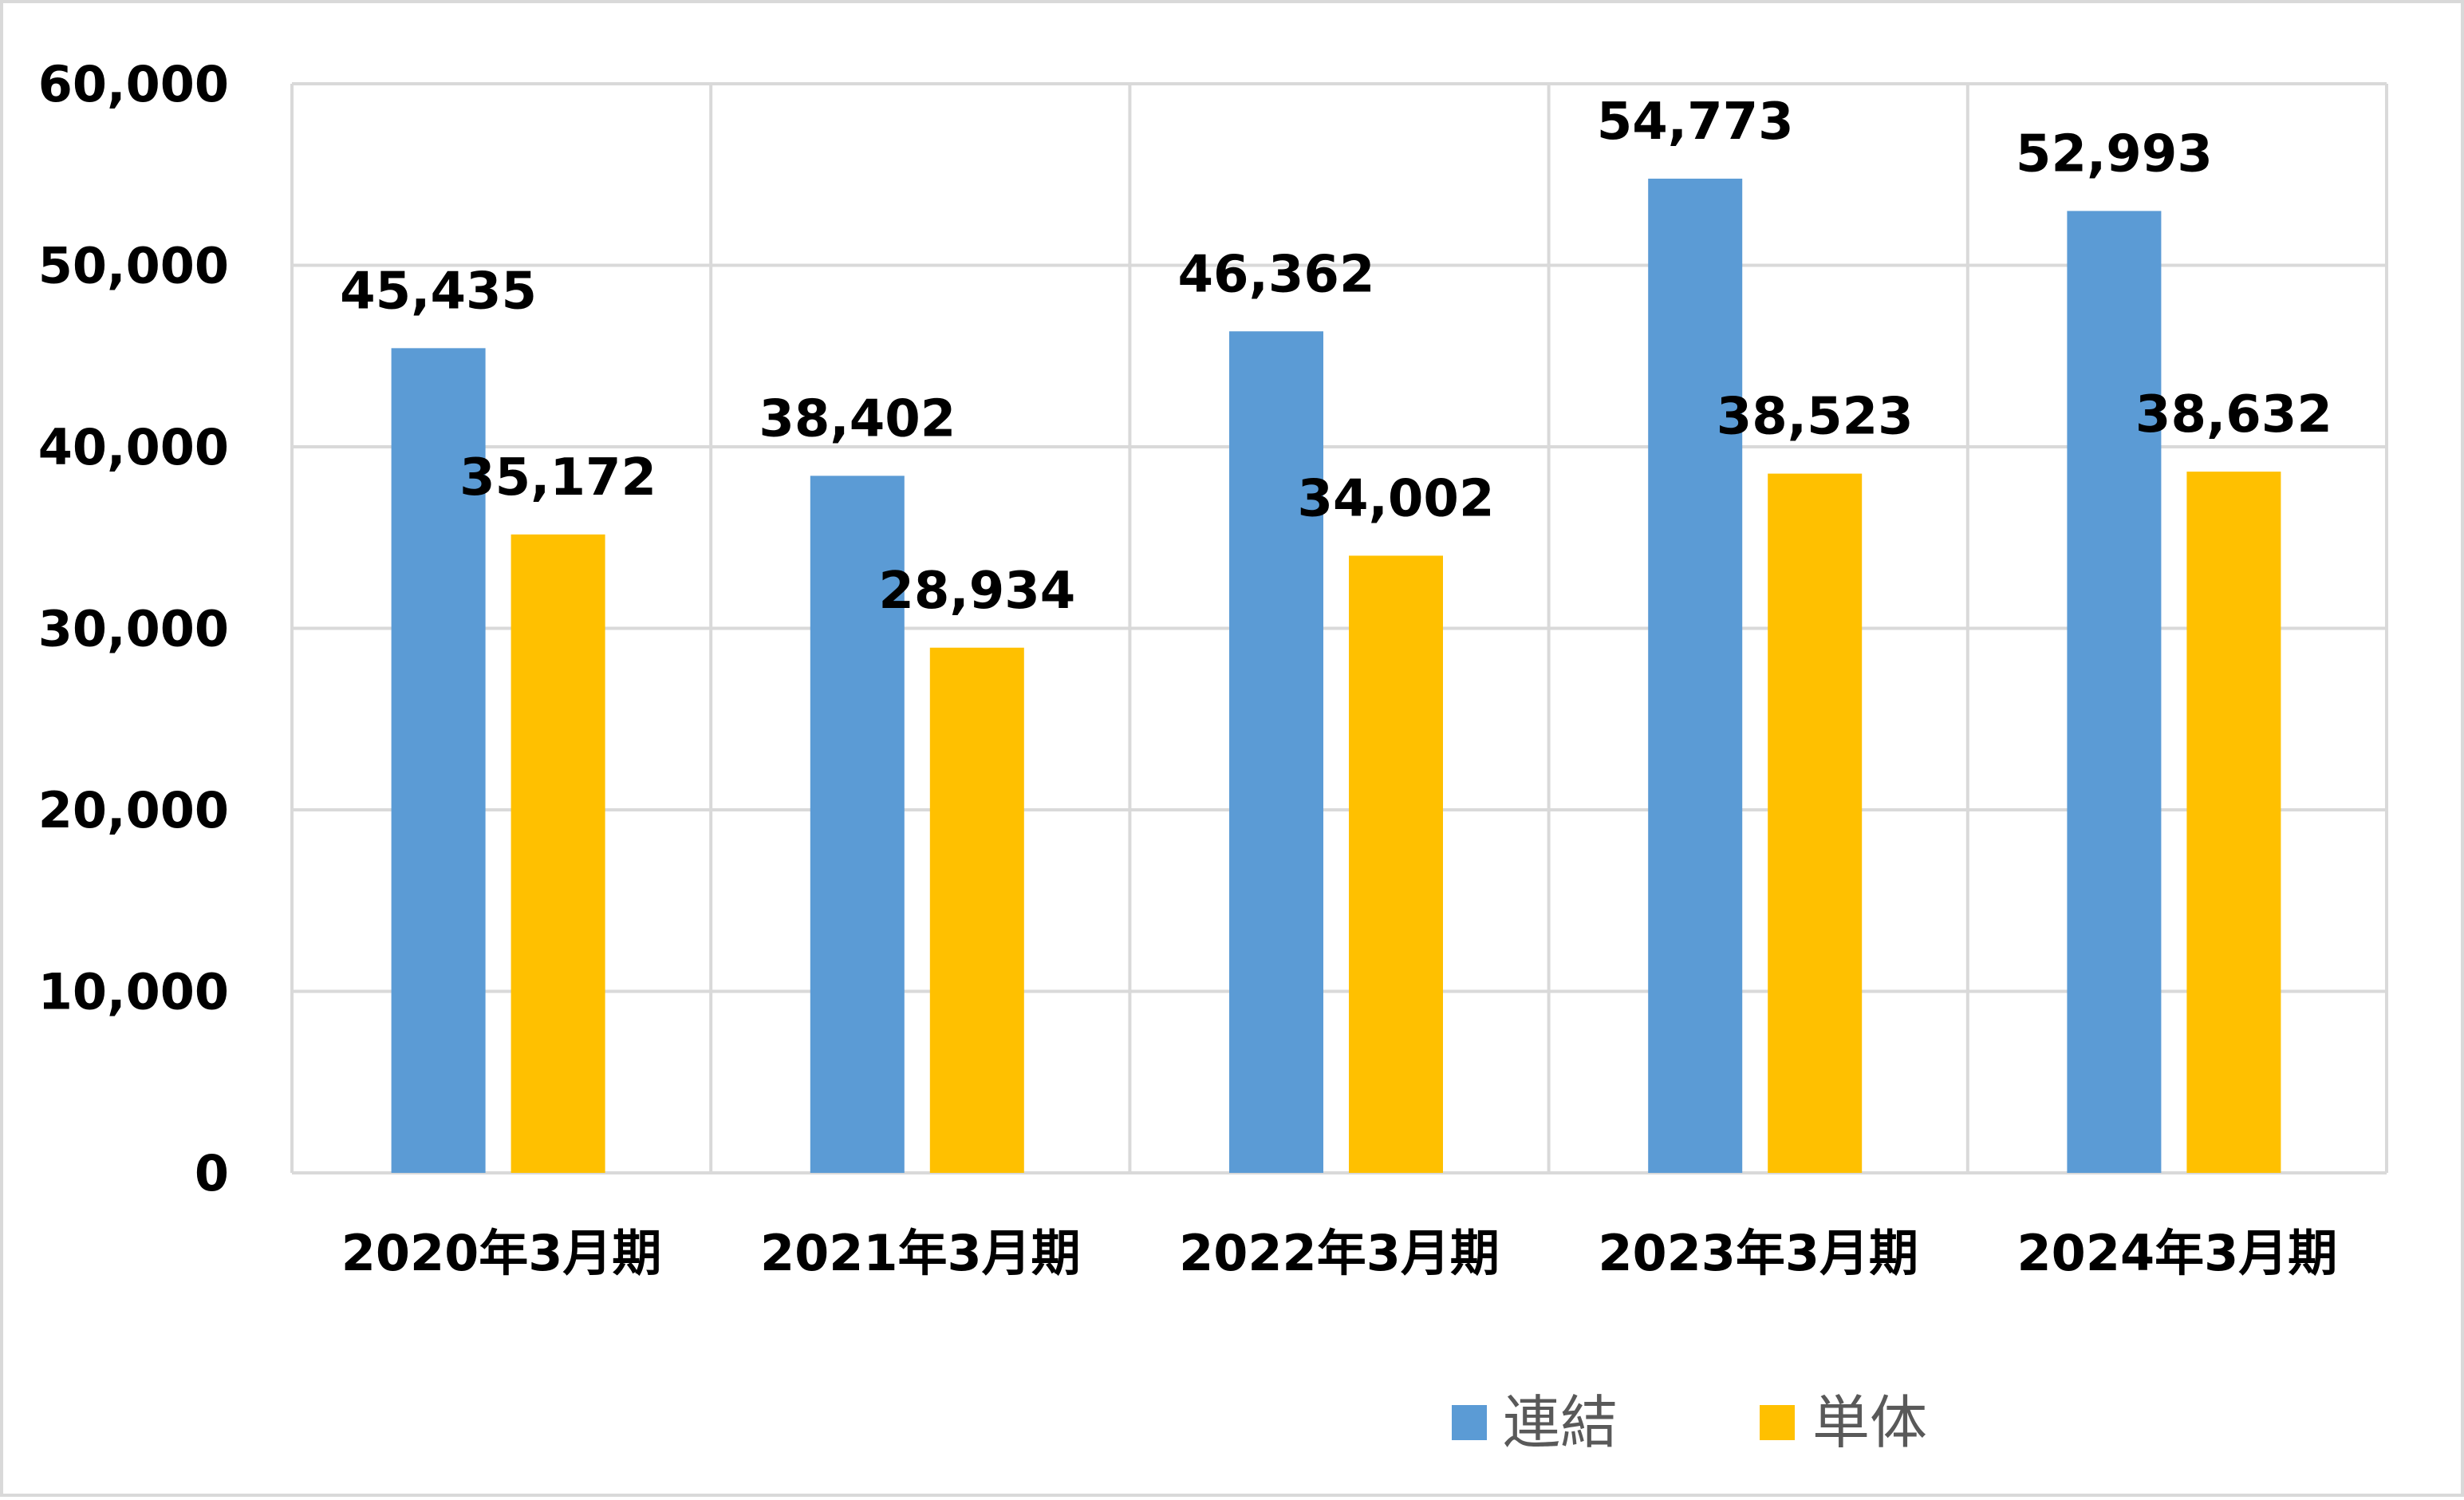 This screenshot has width=2464, height=1500. What do you see at coordinates (133, 266) in the screenshot?
I see `y-tick-label: 50,000` at bounding box center [133, 266].